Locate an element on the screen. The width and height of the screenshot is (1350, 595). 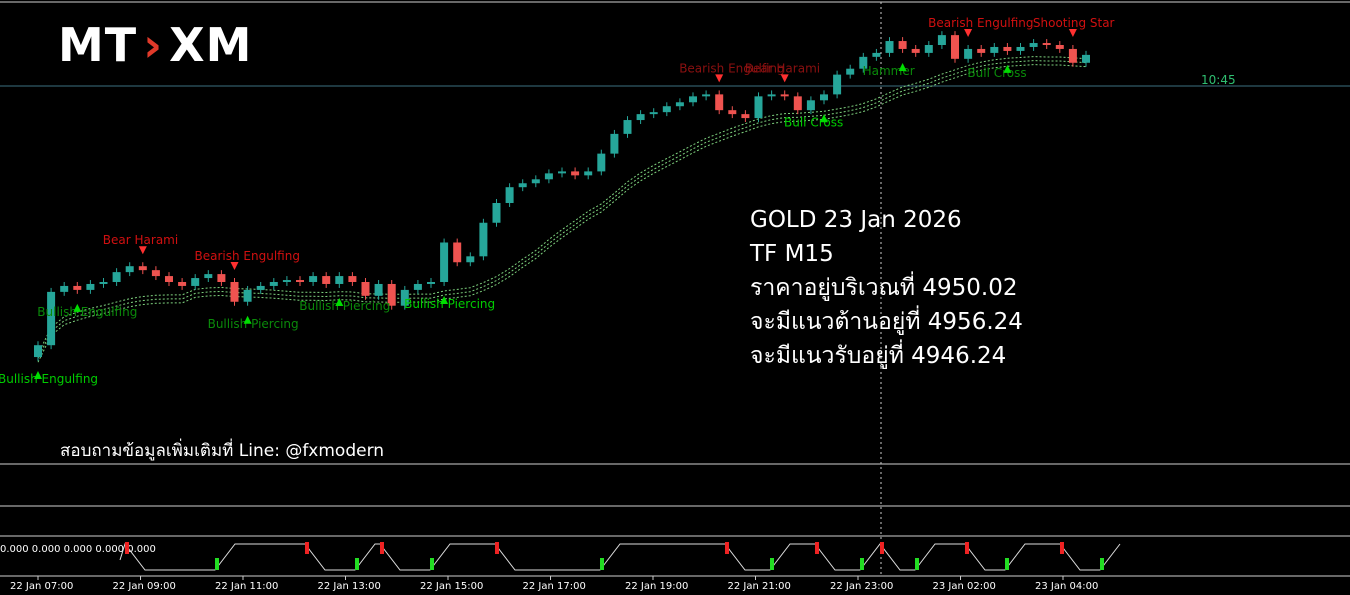
indicator-values: 0.000 0.000 0.000 0.000 0.000 is located at coordinates (78, 549).